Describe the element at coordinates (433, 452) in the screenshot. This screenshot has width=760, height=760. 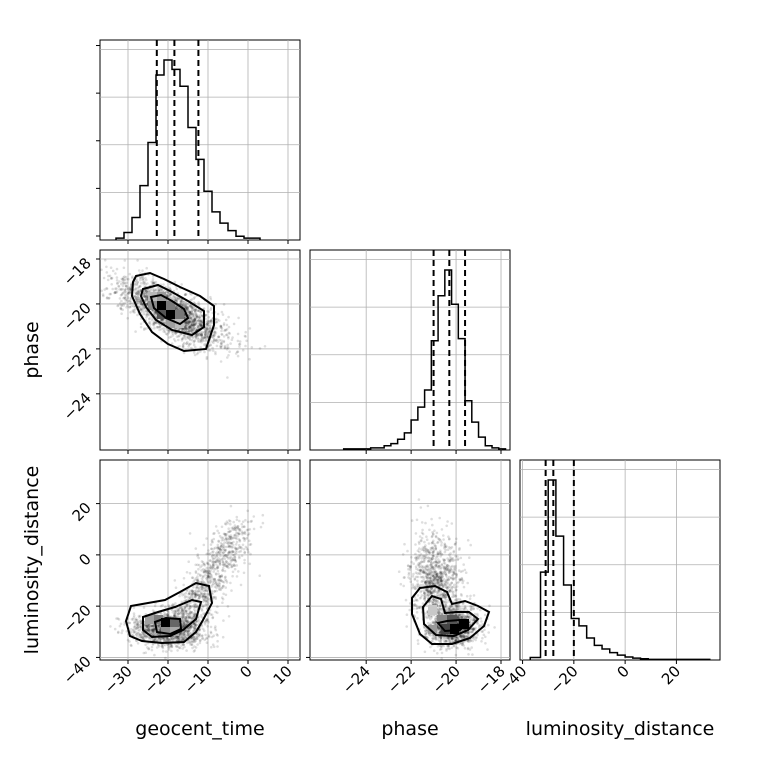
I see `tick-marks` at that location.